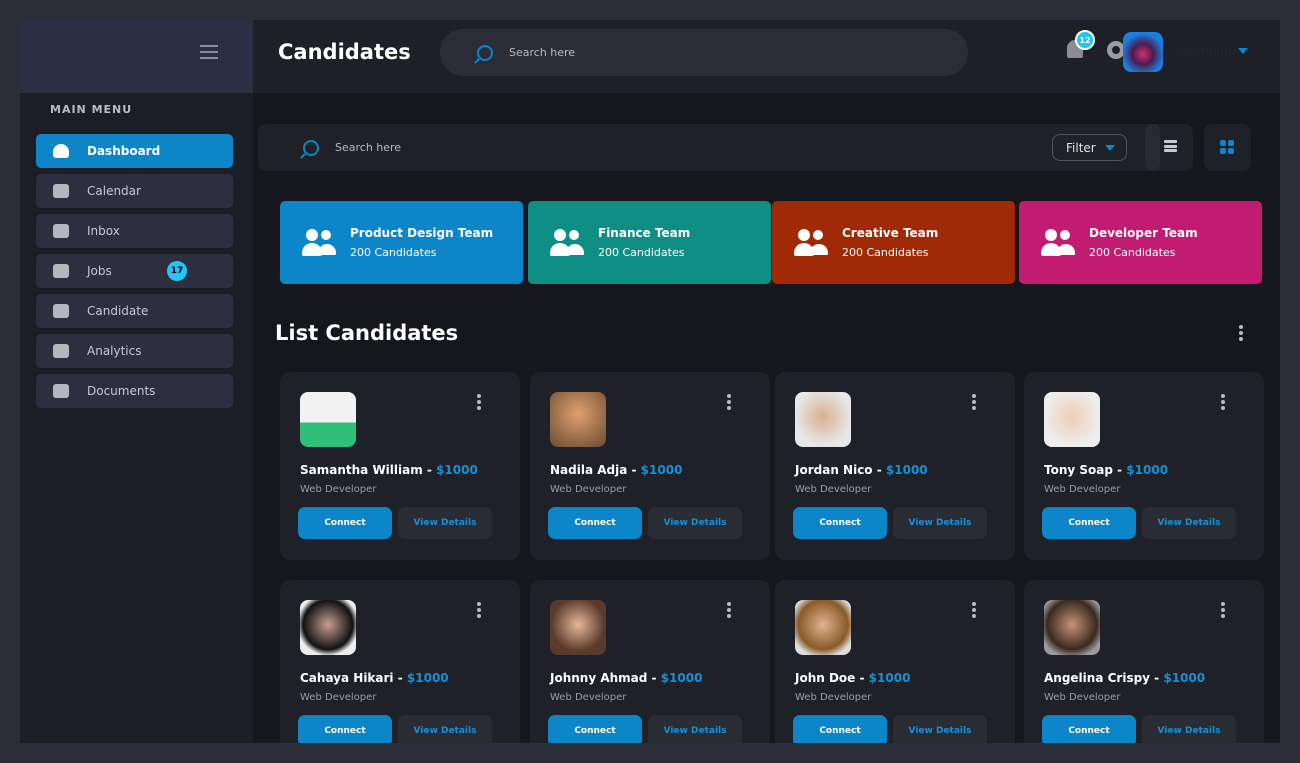 The height and width of the screenshot is (763, 1300). What do you see at coordinates (1152, 147) in the screenshot?
I see `scrollbar` at bounding box center [1152, 147].